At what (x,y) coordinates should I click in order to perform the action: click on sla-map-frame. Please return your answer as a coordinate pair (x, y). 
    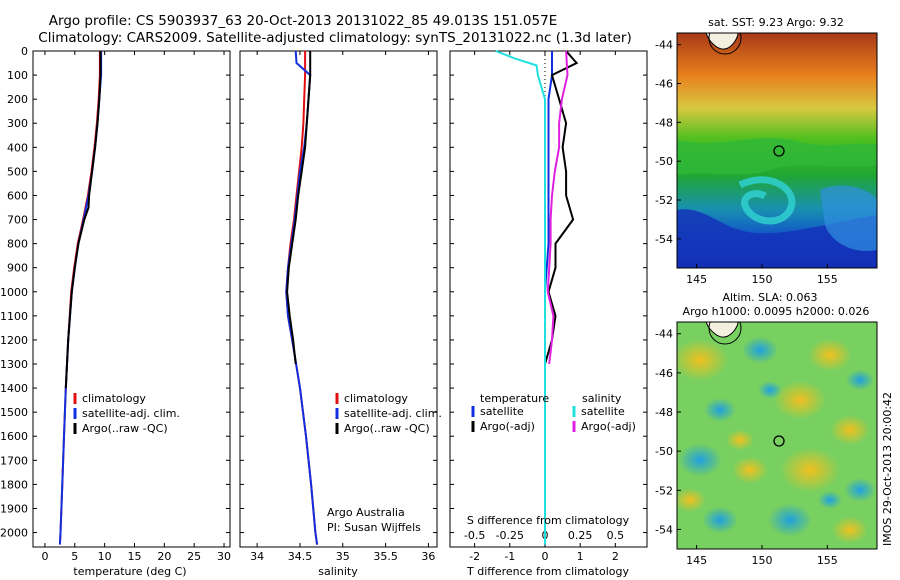
    Looking at the image, I should click on (777, 435).